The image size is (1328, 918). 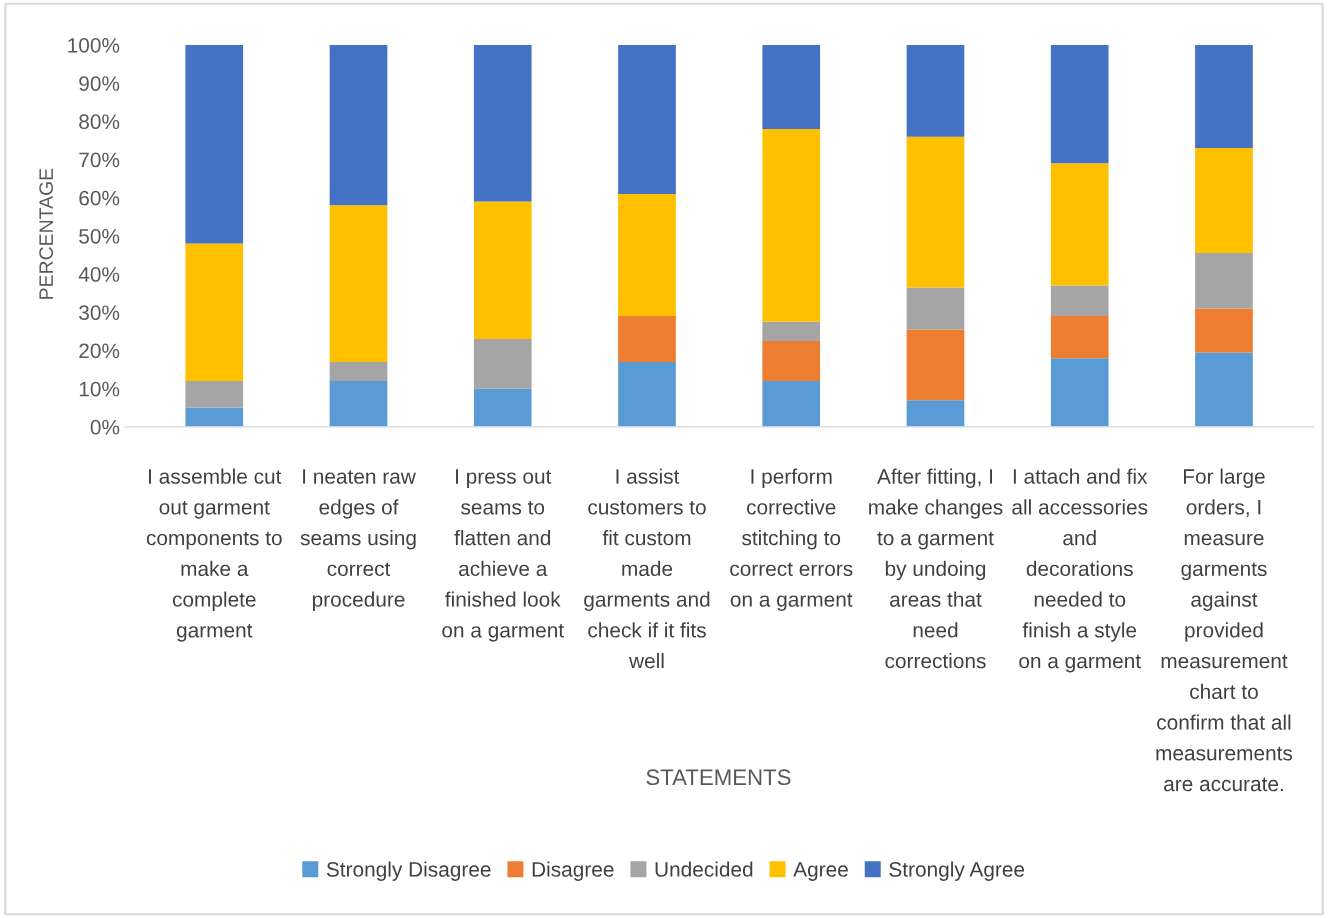 What do you see at coordinates (99, 389) in the screenshot?
I see `y-tick-label: 10%` at bounding box center [99, 389].